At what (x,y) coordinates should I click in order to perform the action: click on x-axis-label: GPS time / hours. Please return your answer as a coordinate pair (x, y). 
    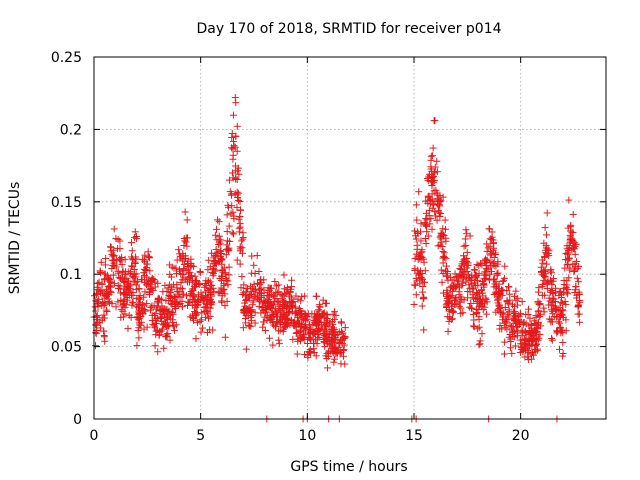
    Looking at the image, I should click on (348, 467).